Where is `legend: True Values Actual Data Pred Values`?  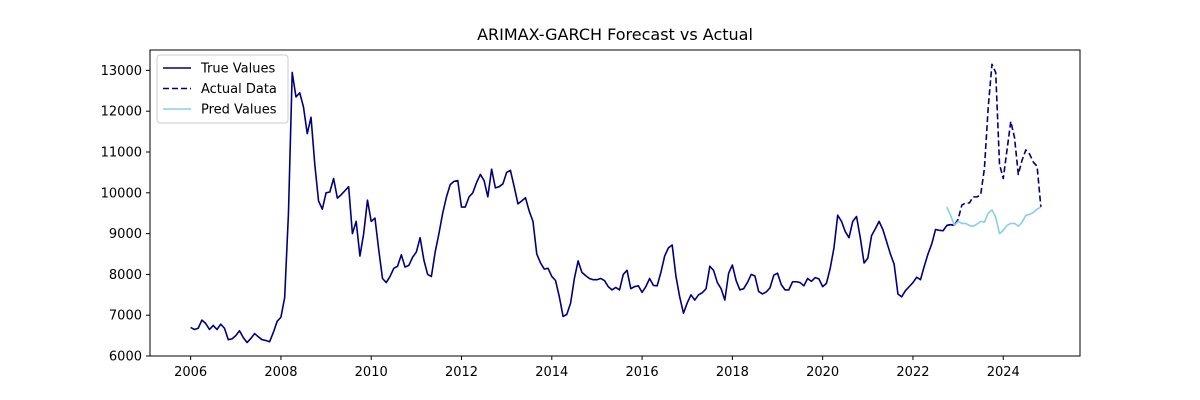 legend: True Values Actual Data Pred Values is located at coordinates (222, 89).